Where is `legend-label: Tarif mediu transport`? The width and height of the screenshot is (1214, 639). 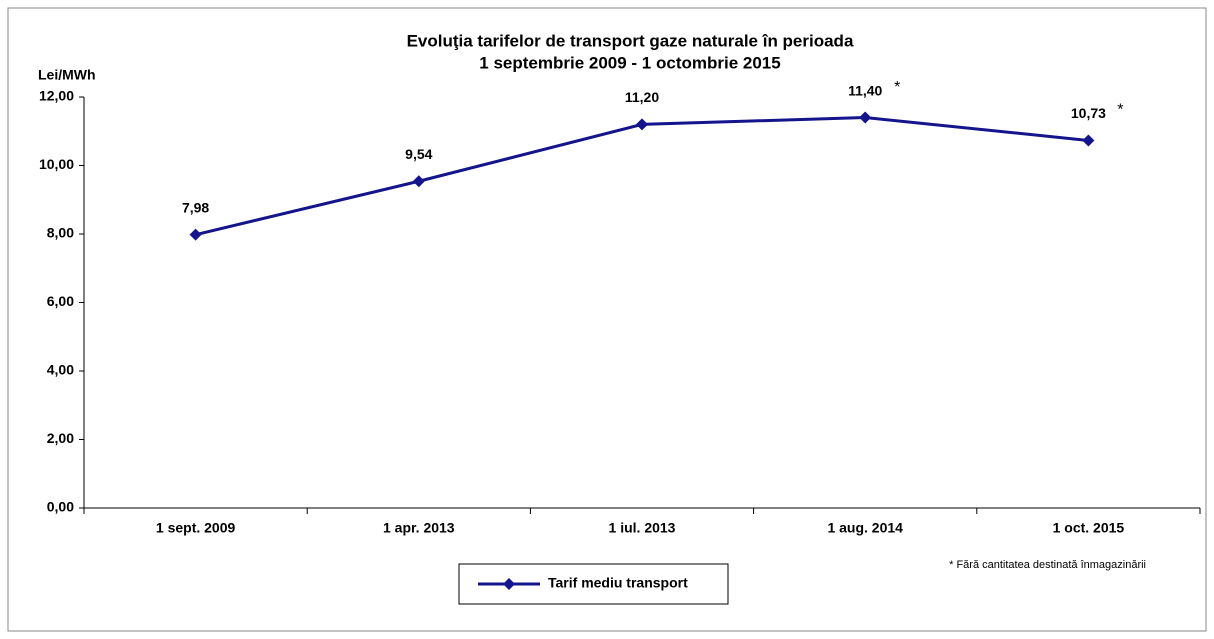 legend-label: Tarif mediu transport is located at coordinates (618, 583).